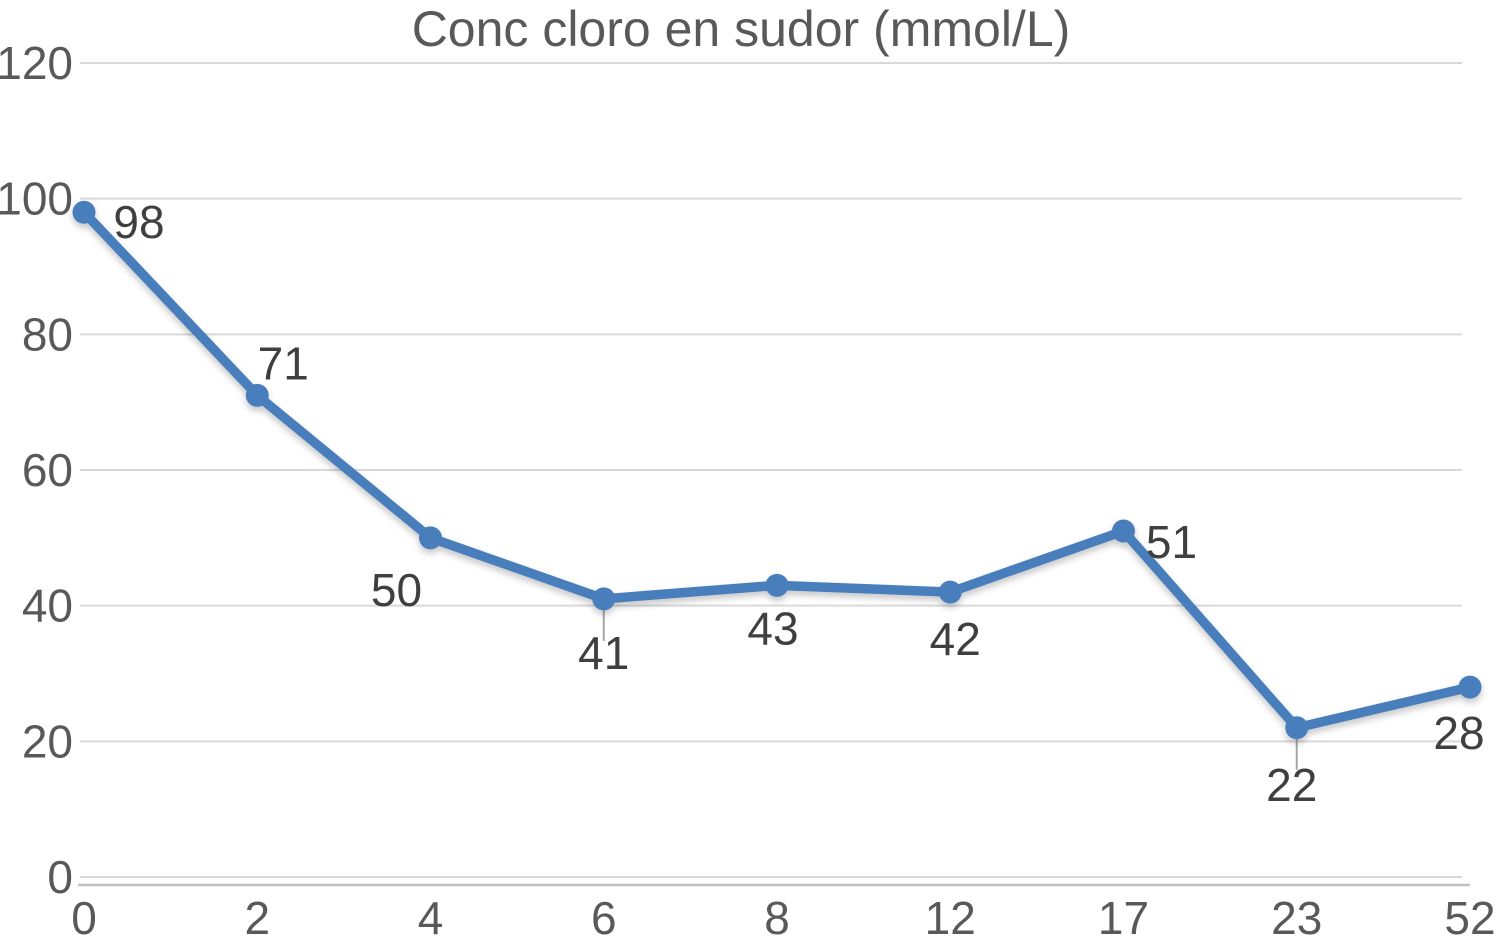 Image resolution: width=1498 pixels, height=942 pixels. Describe the element at coordinates (955, 639) in the screenshot. I see `data-label: 42` at that location.